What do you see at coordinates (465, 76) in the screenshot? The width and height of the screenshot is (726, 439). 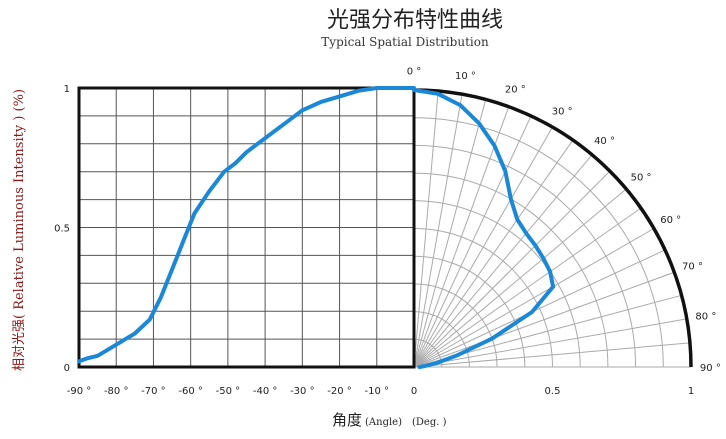 I see `polar-angle-label: 10 °` at bounding box center [465, 76].